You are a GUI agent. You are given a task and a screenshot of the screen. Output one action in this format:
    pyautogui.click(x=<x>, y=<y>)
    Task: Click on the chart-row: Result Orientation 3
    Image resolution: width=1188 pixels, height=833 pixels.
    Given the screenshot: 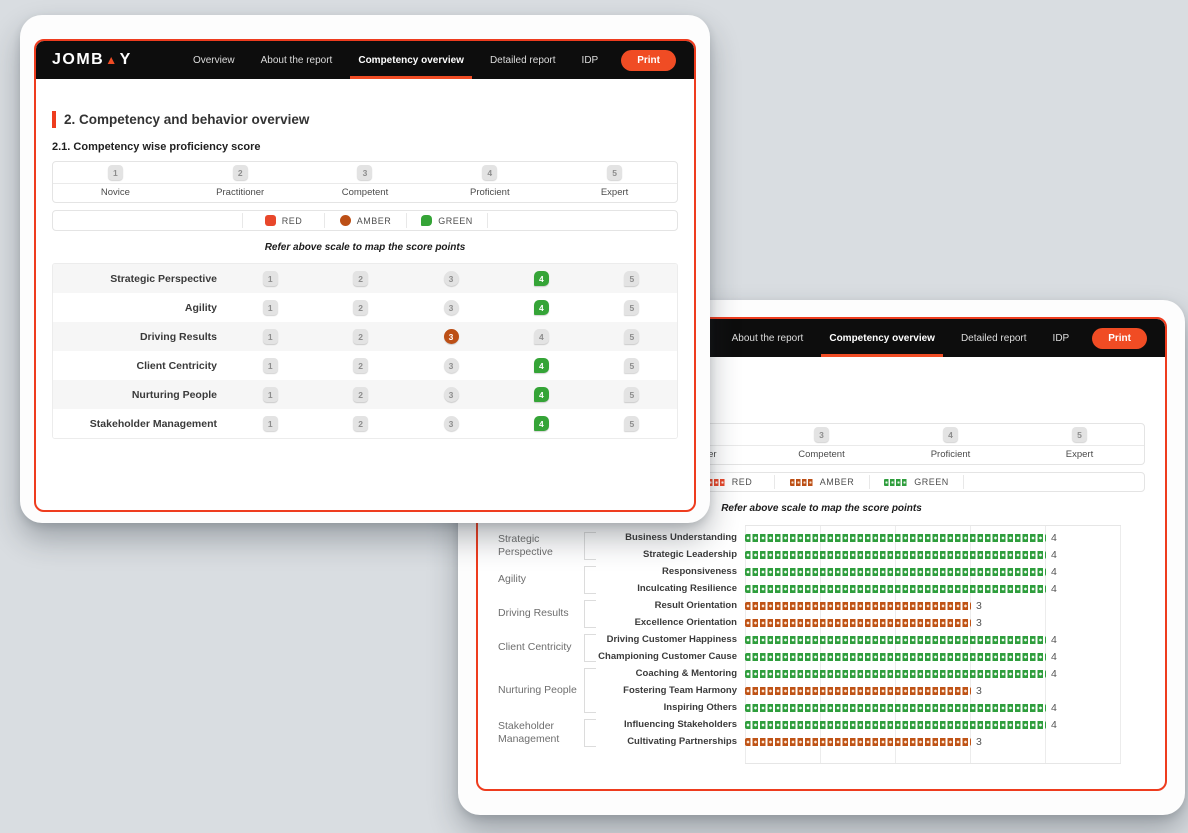 What is the action you would take?
    pyautogui.click(x=870, y=605)
    